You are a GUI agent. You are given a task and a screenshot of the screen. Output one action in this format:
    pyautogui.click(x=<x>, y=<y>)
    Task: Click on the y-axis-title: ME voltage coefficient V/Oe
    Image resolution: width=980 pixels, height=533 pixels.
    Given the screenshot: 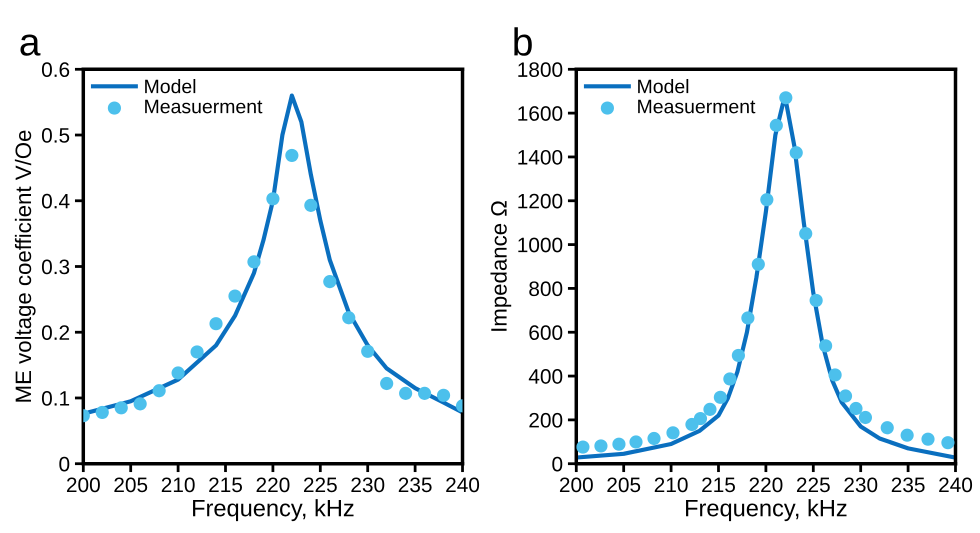 What is the action you would take?
    pyautogui.click(x=25, y=266)
    